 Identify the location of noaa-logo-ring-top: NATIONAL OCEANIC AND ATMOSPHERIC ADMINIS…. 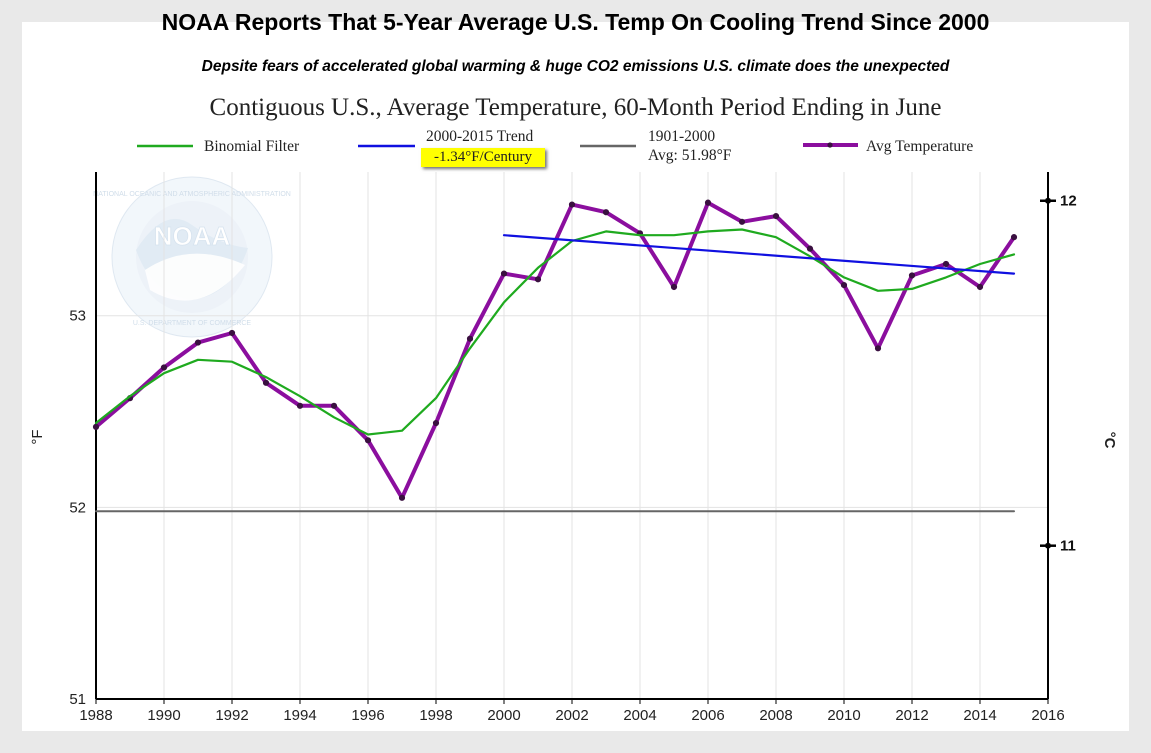
(192, 194).